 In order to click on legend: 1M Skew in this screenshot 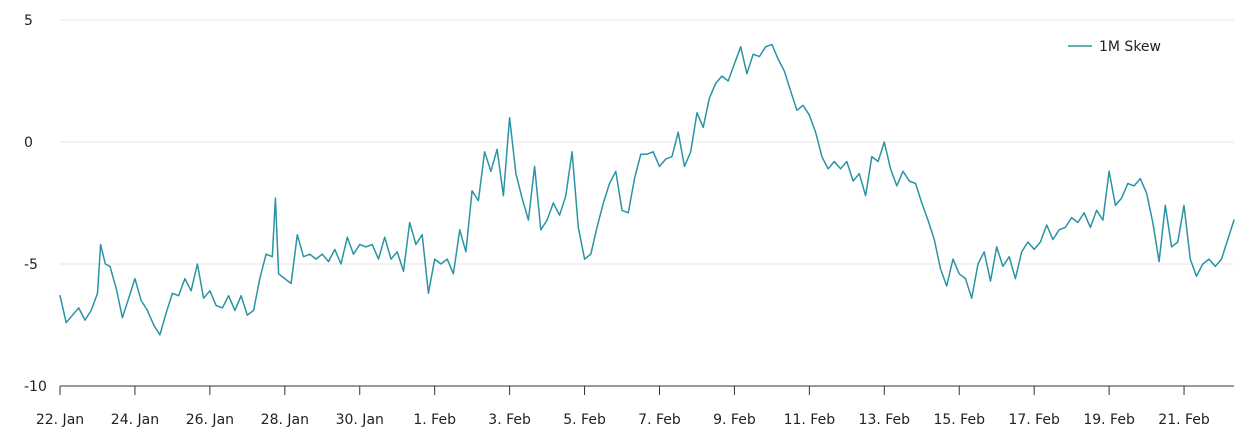, I will do `click(1114, 47)`.